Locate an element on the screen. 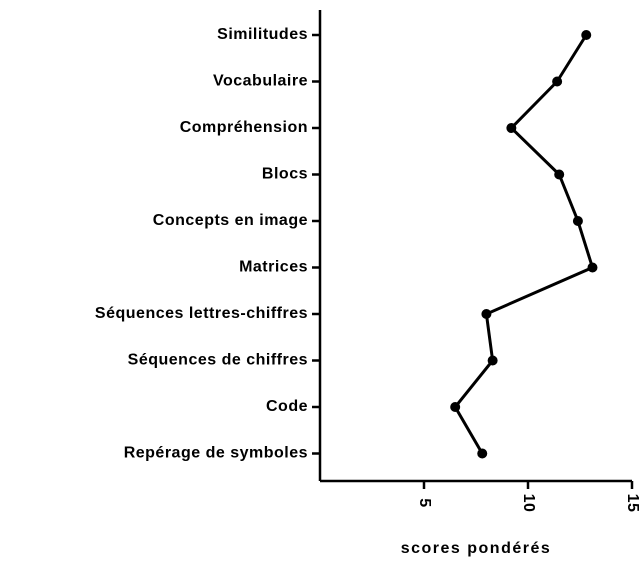 This screenshot has width=639, height=561. x-axis-label: scores pondérés is located at coordinates (476, 548).